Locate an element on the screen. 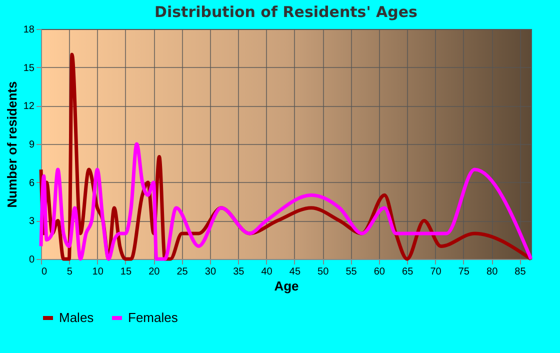  legend-label: Females is located at coordinates (153, 317).